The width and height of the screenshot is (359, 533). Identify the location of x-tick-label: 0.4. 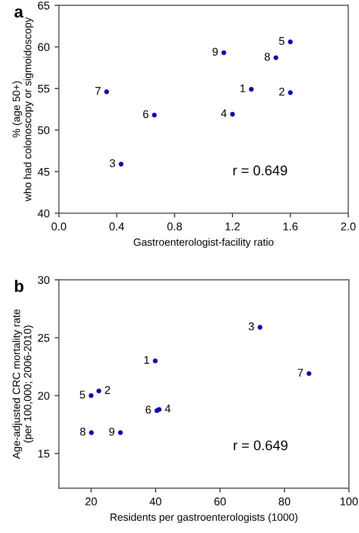
(116, 226).